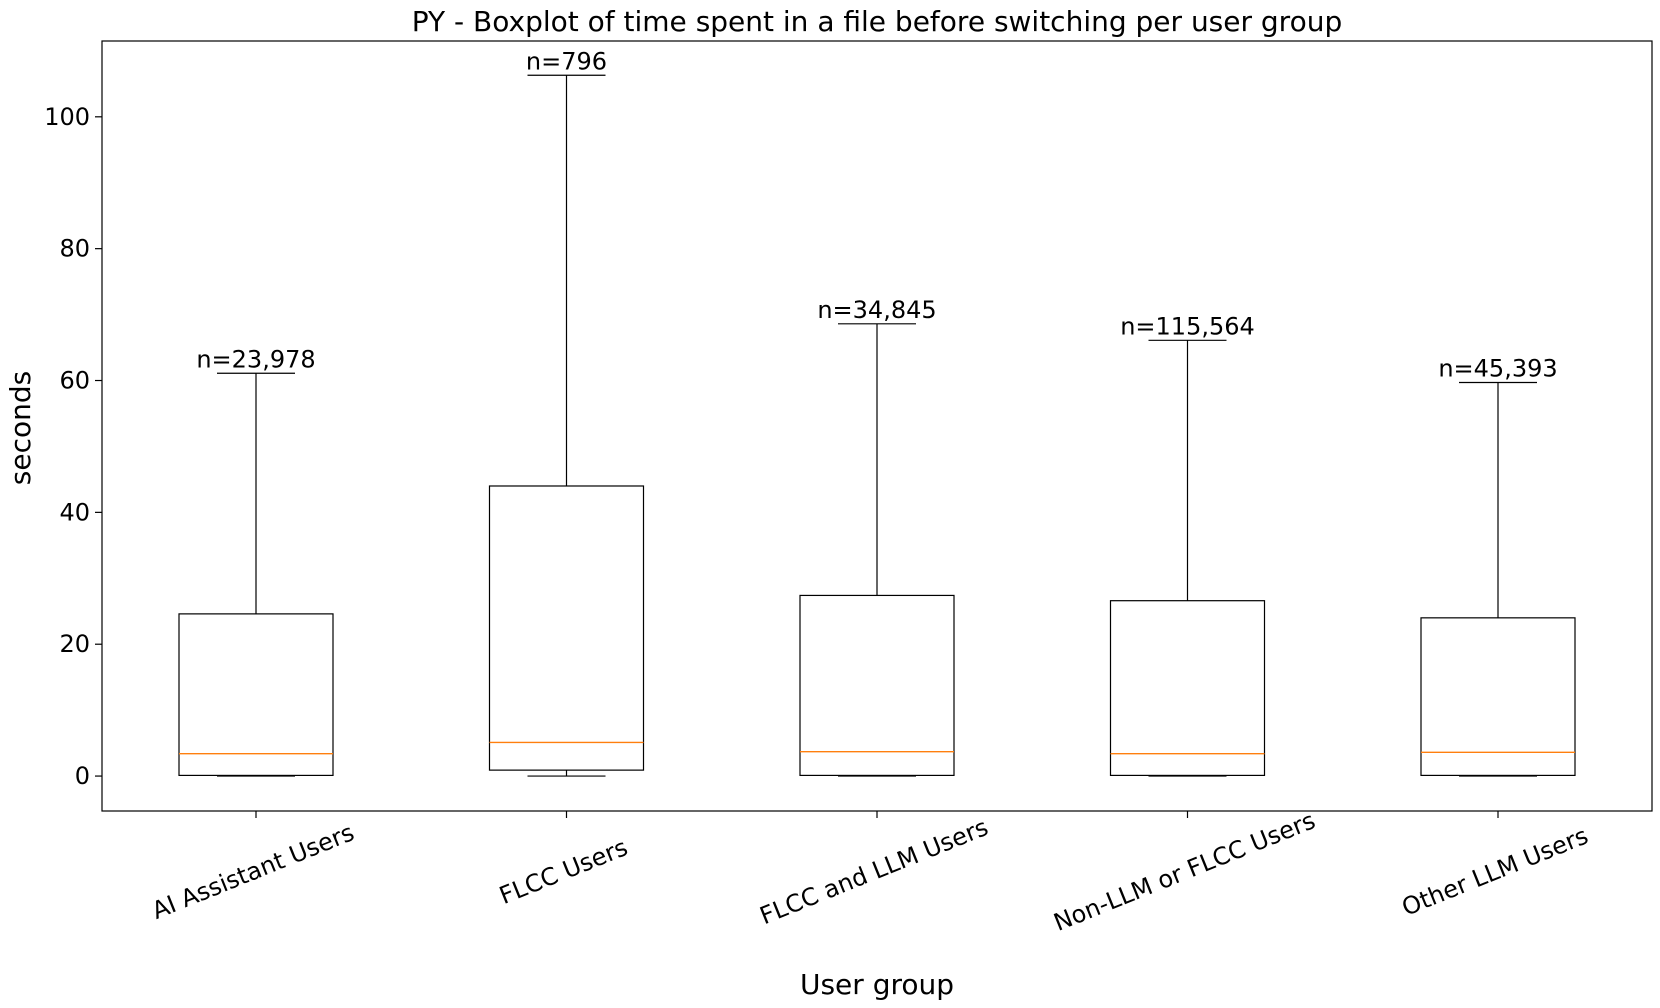 The width and height of the screenshot is (1660, 1008). I want to click on x-tick-label: Other LLM Users, so click(1495, 872).